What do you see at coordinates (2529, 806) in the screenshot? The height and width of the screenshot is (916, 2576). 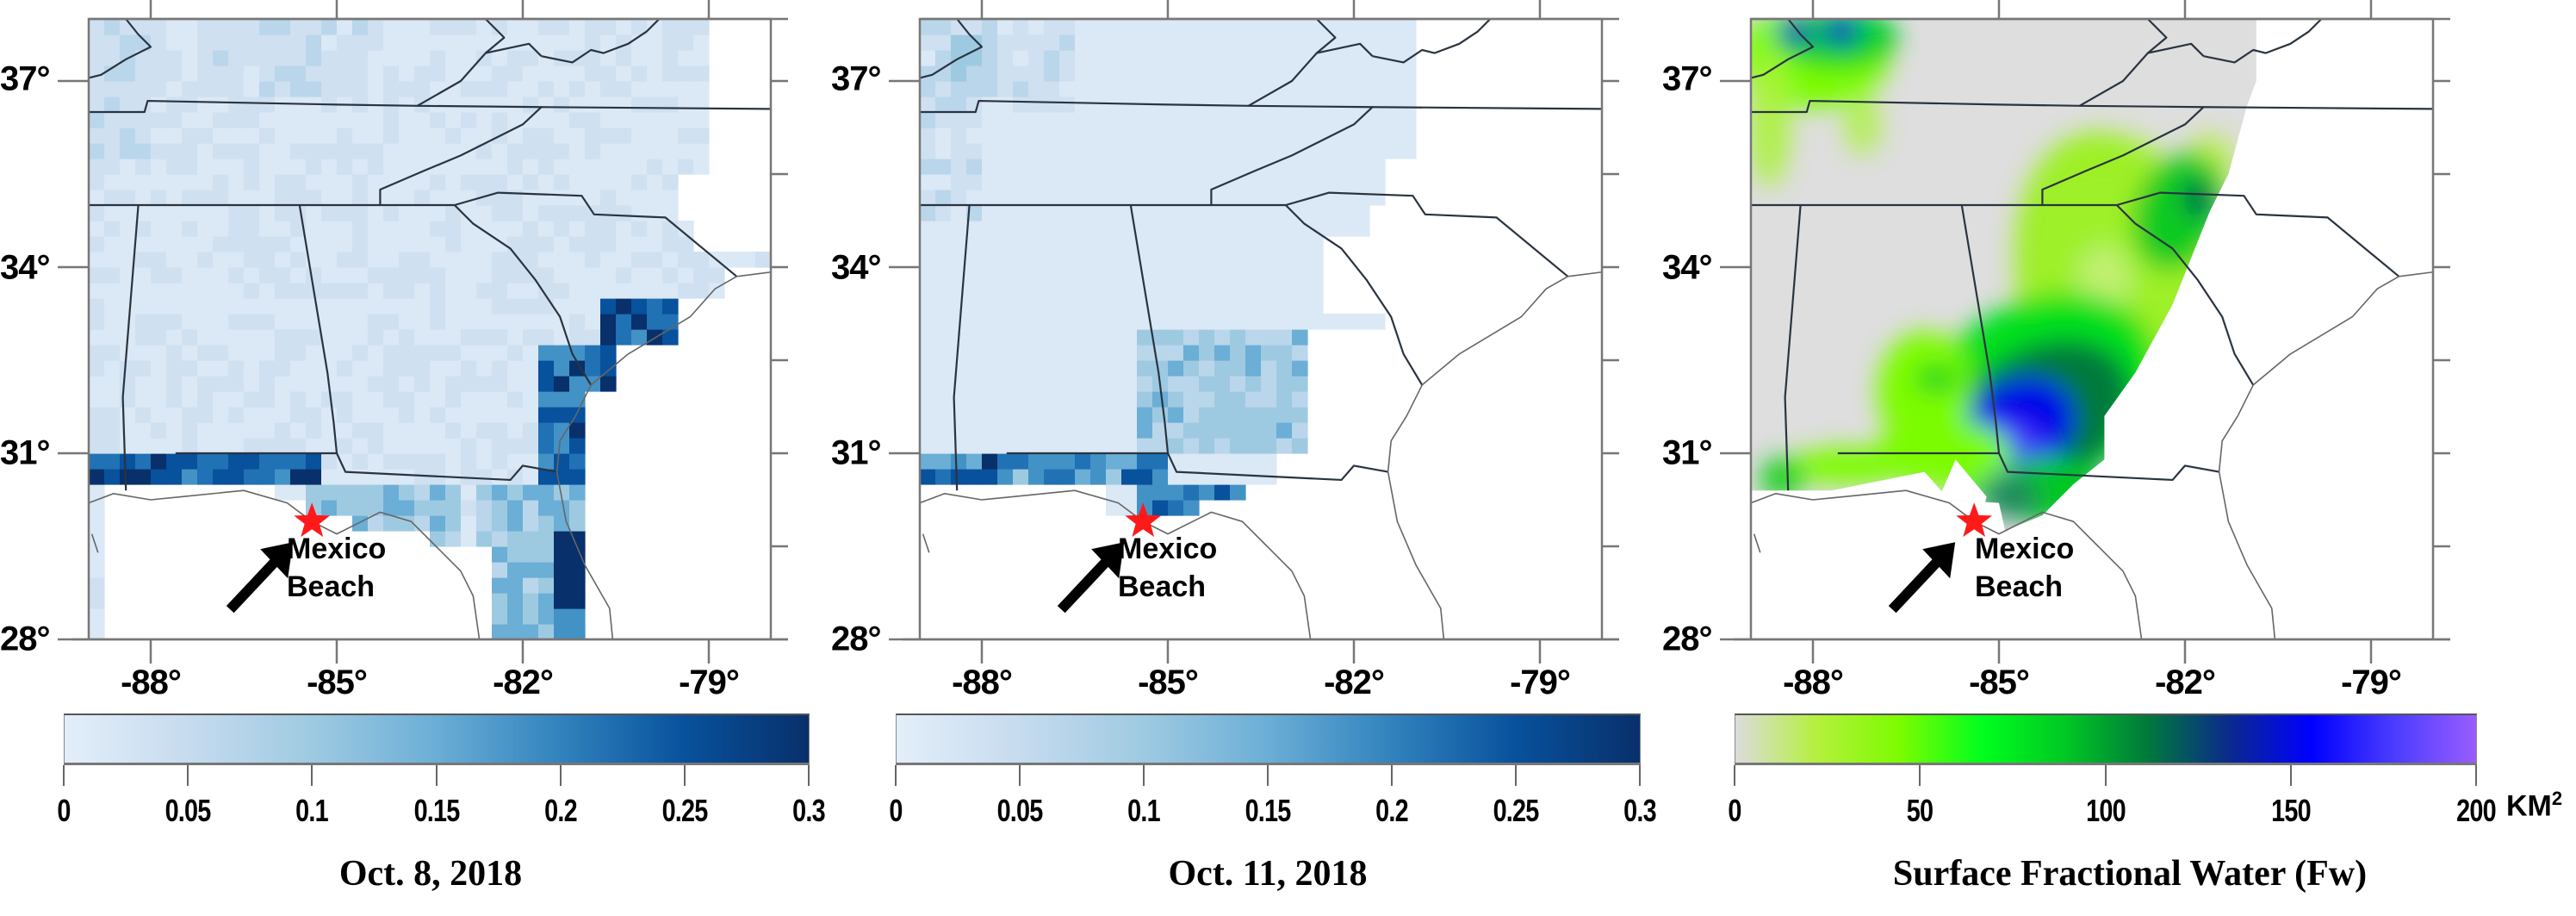 I see `unit-text: KM` at bounding box center [2529, 806].